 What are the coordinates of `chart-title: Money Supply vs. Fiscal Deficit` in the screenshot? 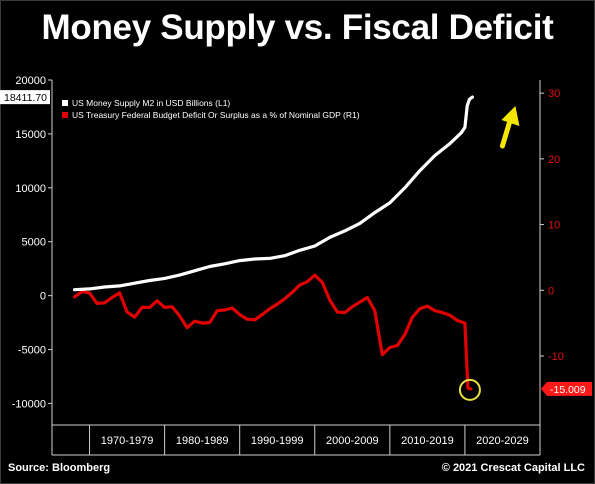 It's located at (297, 27).